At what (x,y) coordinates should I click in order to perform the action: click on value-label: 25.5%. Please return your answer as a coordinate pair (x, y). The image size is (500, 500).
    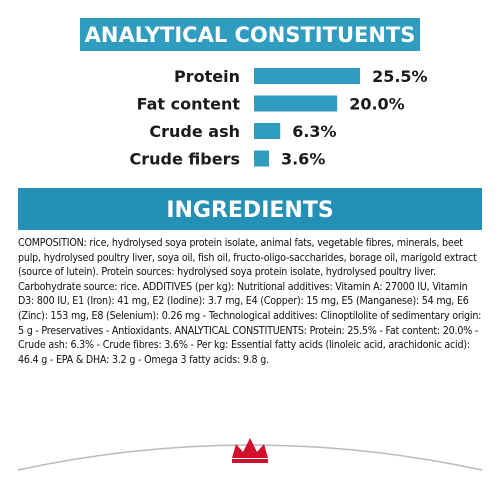
    Looking at the image, I should click on (400, 76).